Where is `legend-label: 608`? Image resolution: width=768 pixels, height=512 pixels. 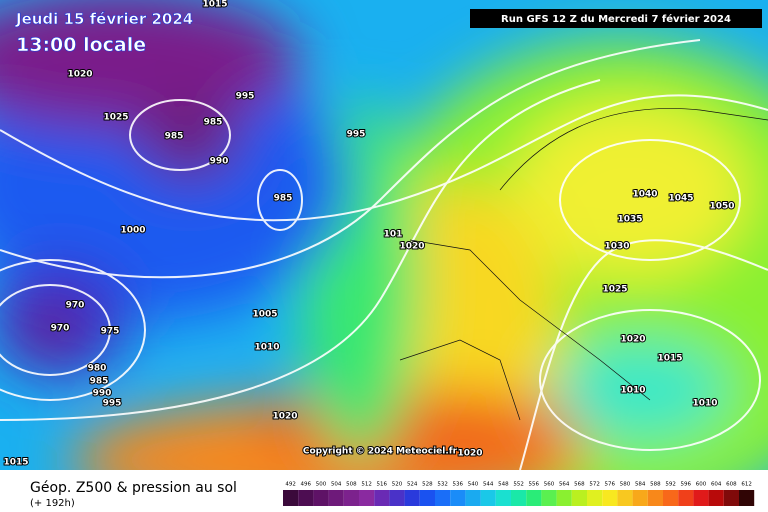
legend-label: 608 is located at coordinates (731, 485).